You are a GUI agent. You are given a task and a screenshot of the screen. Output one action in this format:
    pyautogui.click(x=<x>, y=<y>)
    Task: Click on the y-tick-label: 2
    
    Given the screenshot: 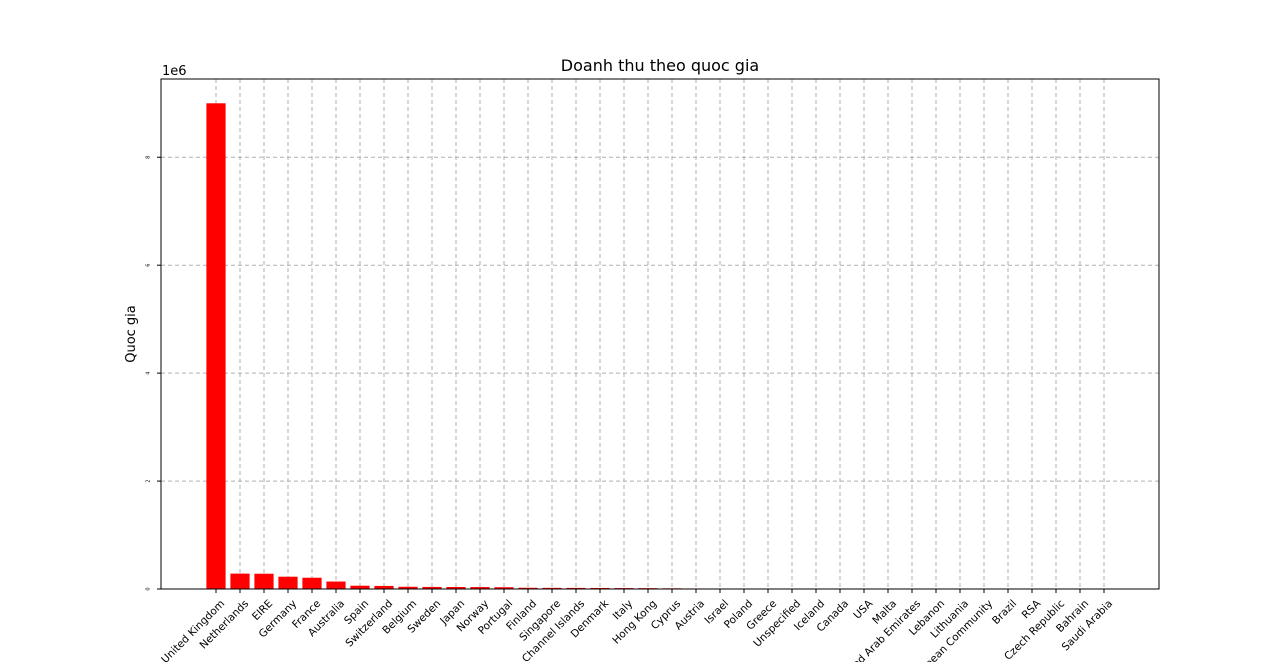 What is the action you would take?
    pyautogui.click(x=149, y=480)
    